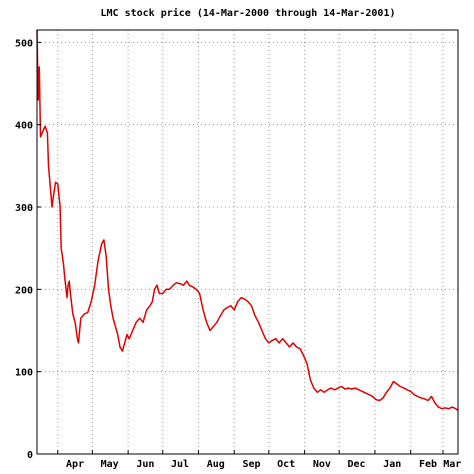  What do you see at coordinates (452, 464) in the screenshot?
I see `x-tick-label: Mar` at bounding box center [452, 464].